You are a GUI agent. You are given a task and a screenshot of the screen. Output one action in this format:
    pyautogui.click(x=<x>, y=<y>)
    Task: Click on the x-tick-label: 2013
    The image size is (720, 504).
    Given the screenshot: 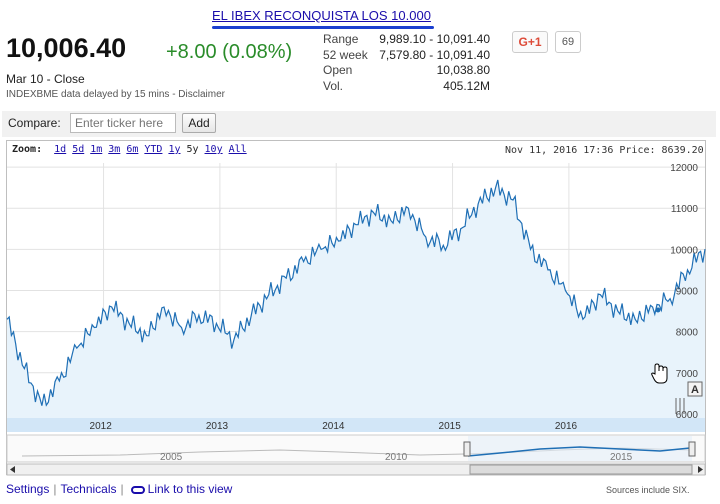 What is the action you would take?
    pyautogui.click(x=217, y=426)
    